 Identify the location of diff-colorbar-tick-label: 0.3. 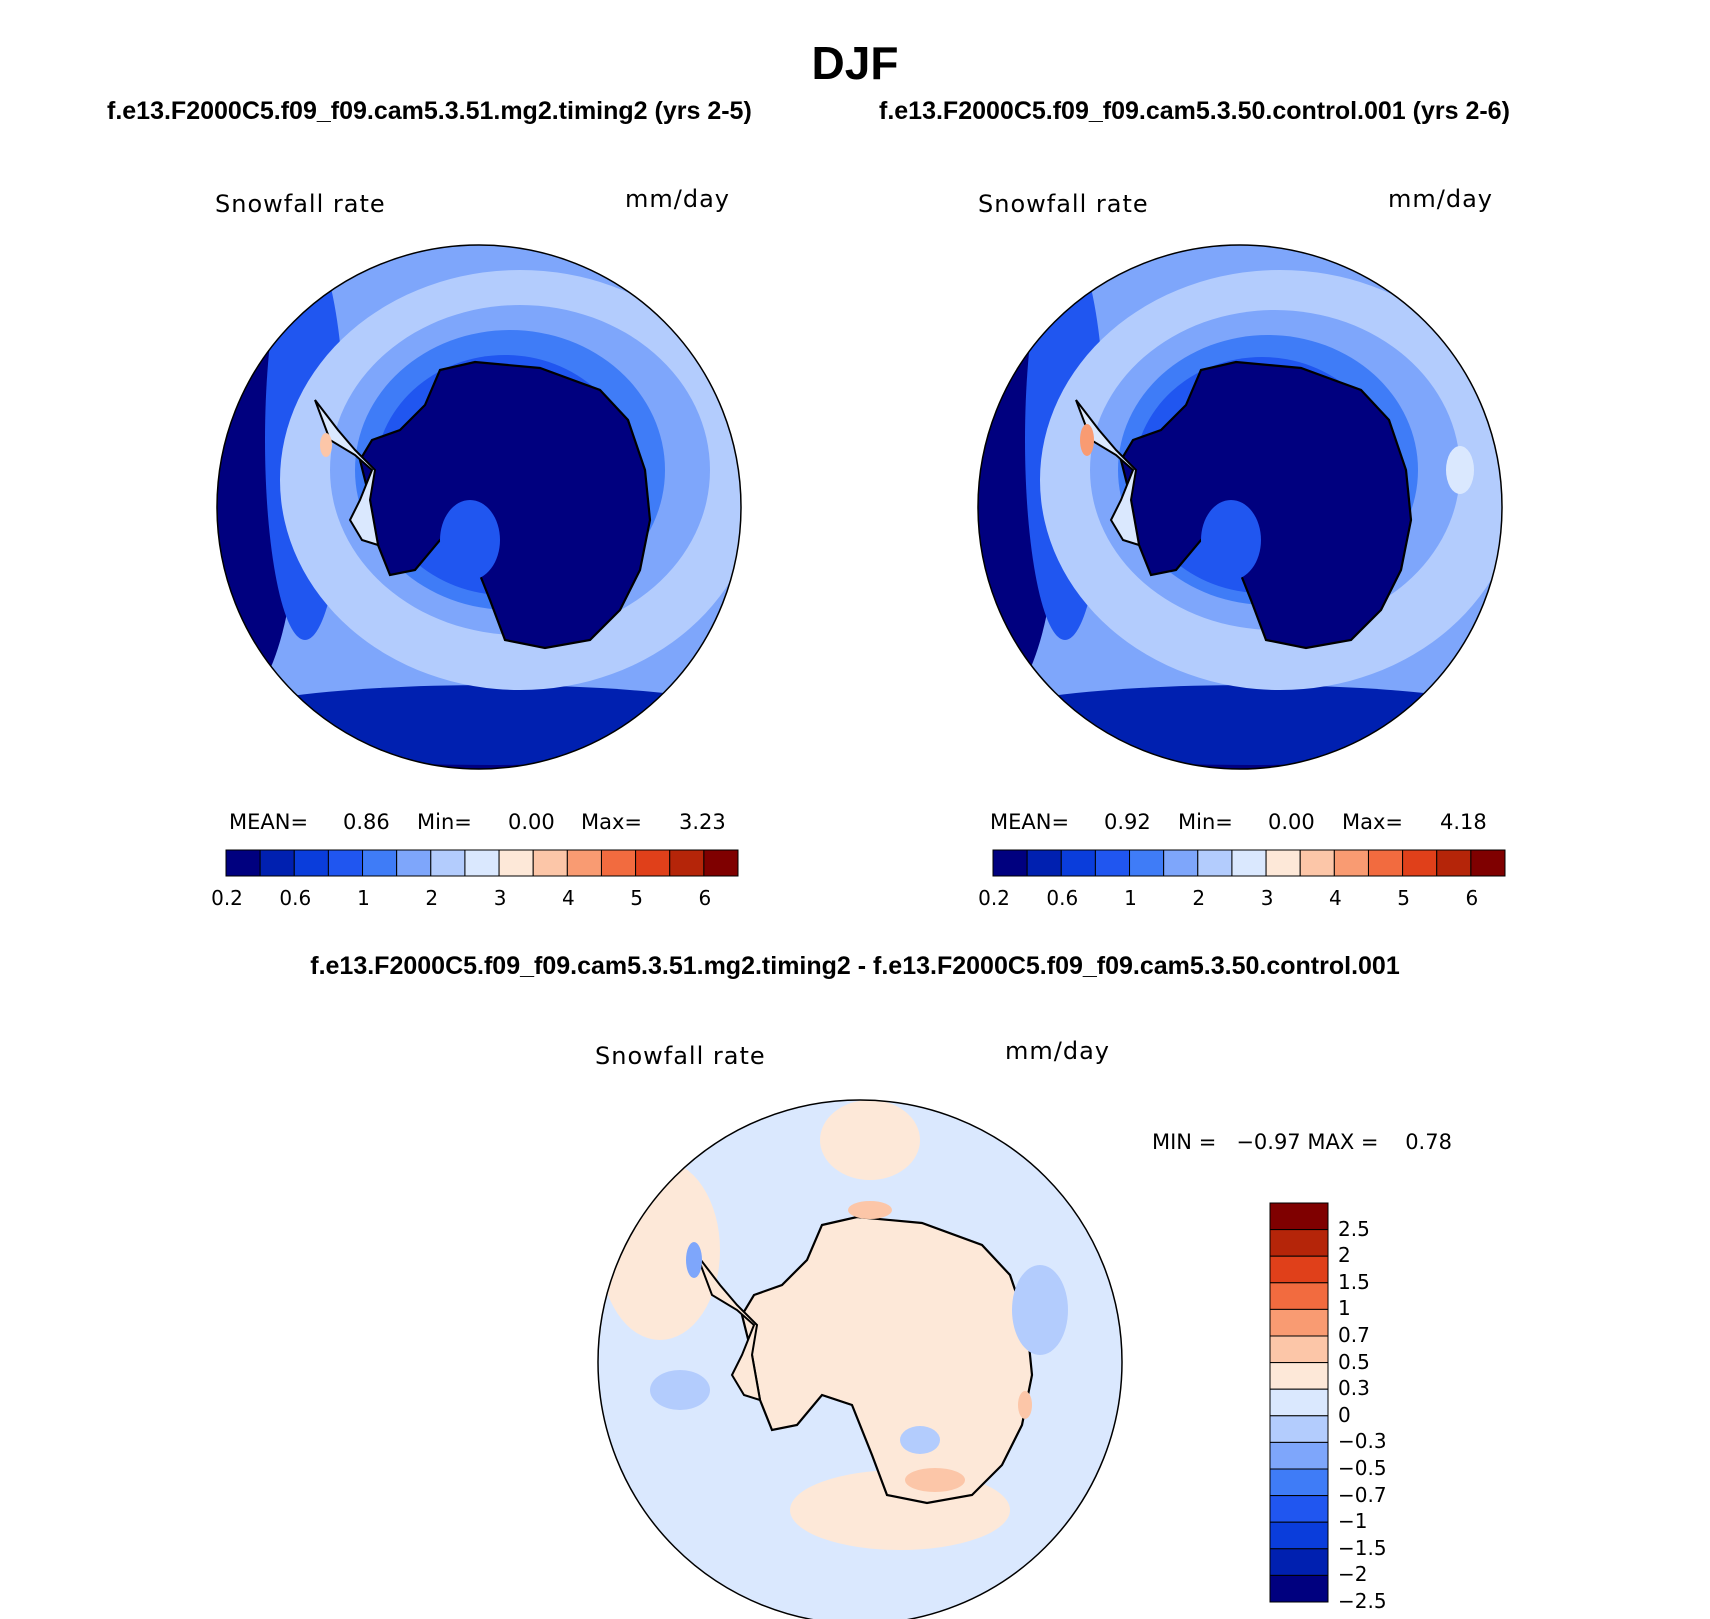
(1354, 1388).